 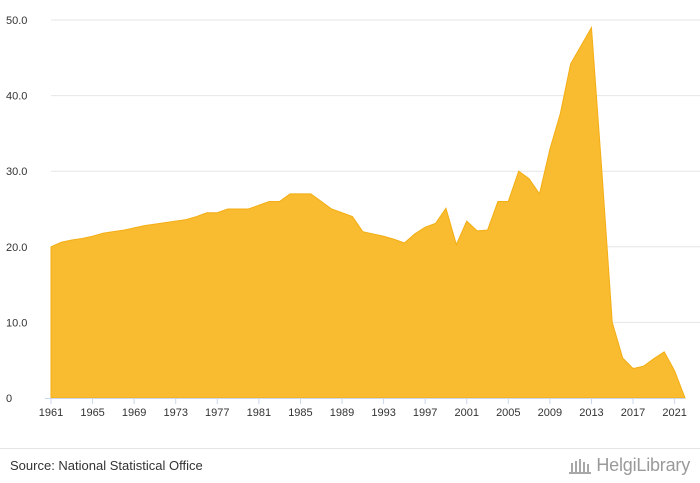 I want to click on y-tick-label: 0, so click(x=9, y=399).